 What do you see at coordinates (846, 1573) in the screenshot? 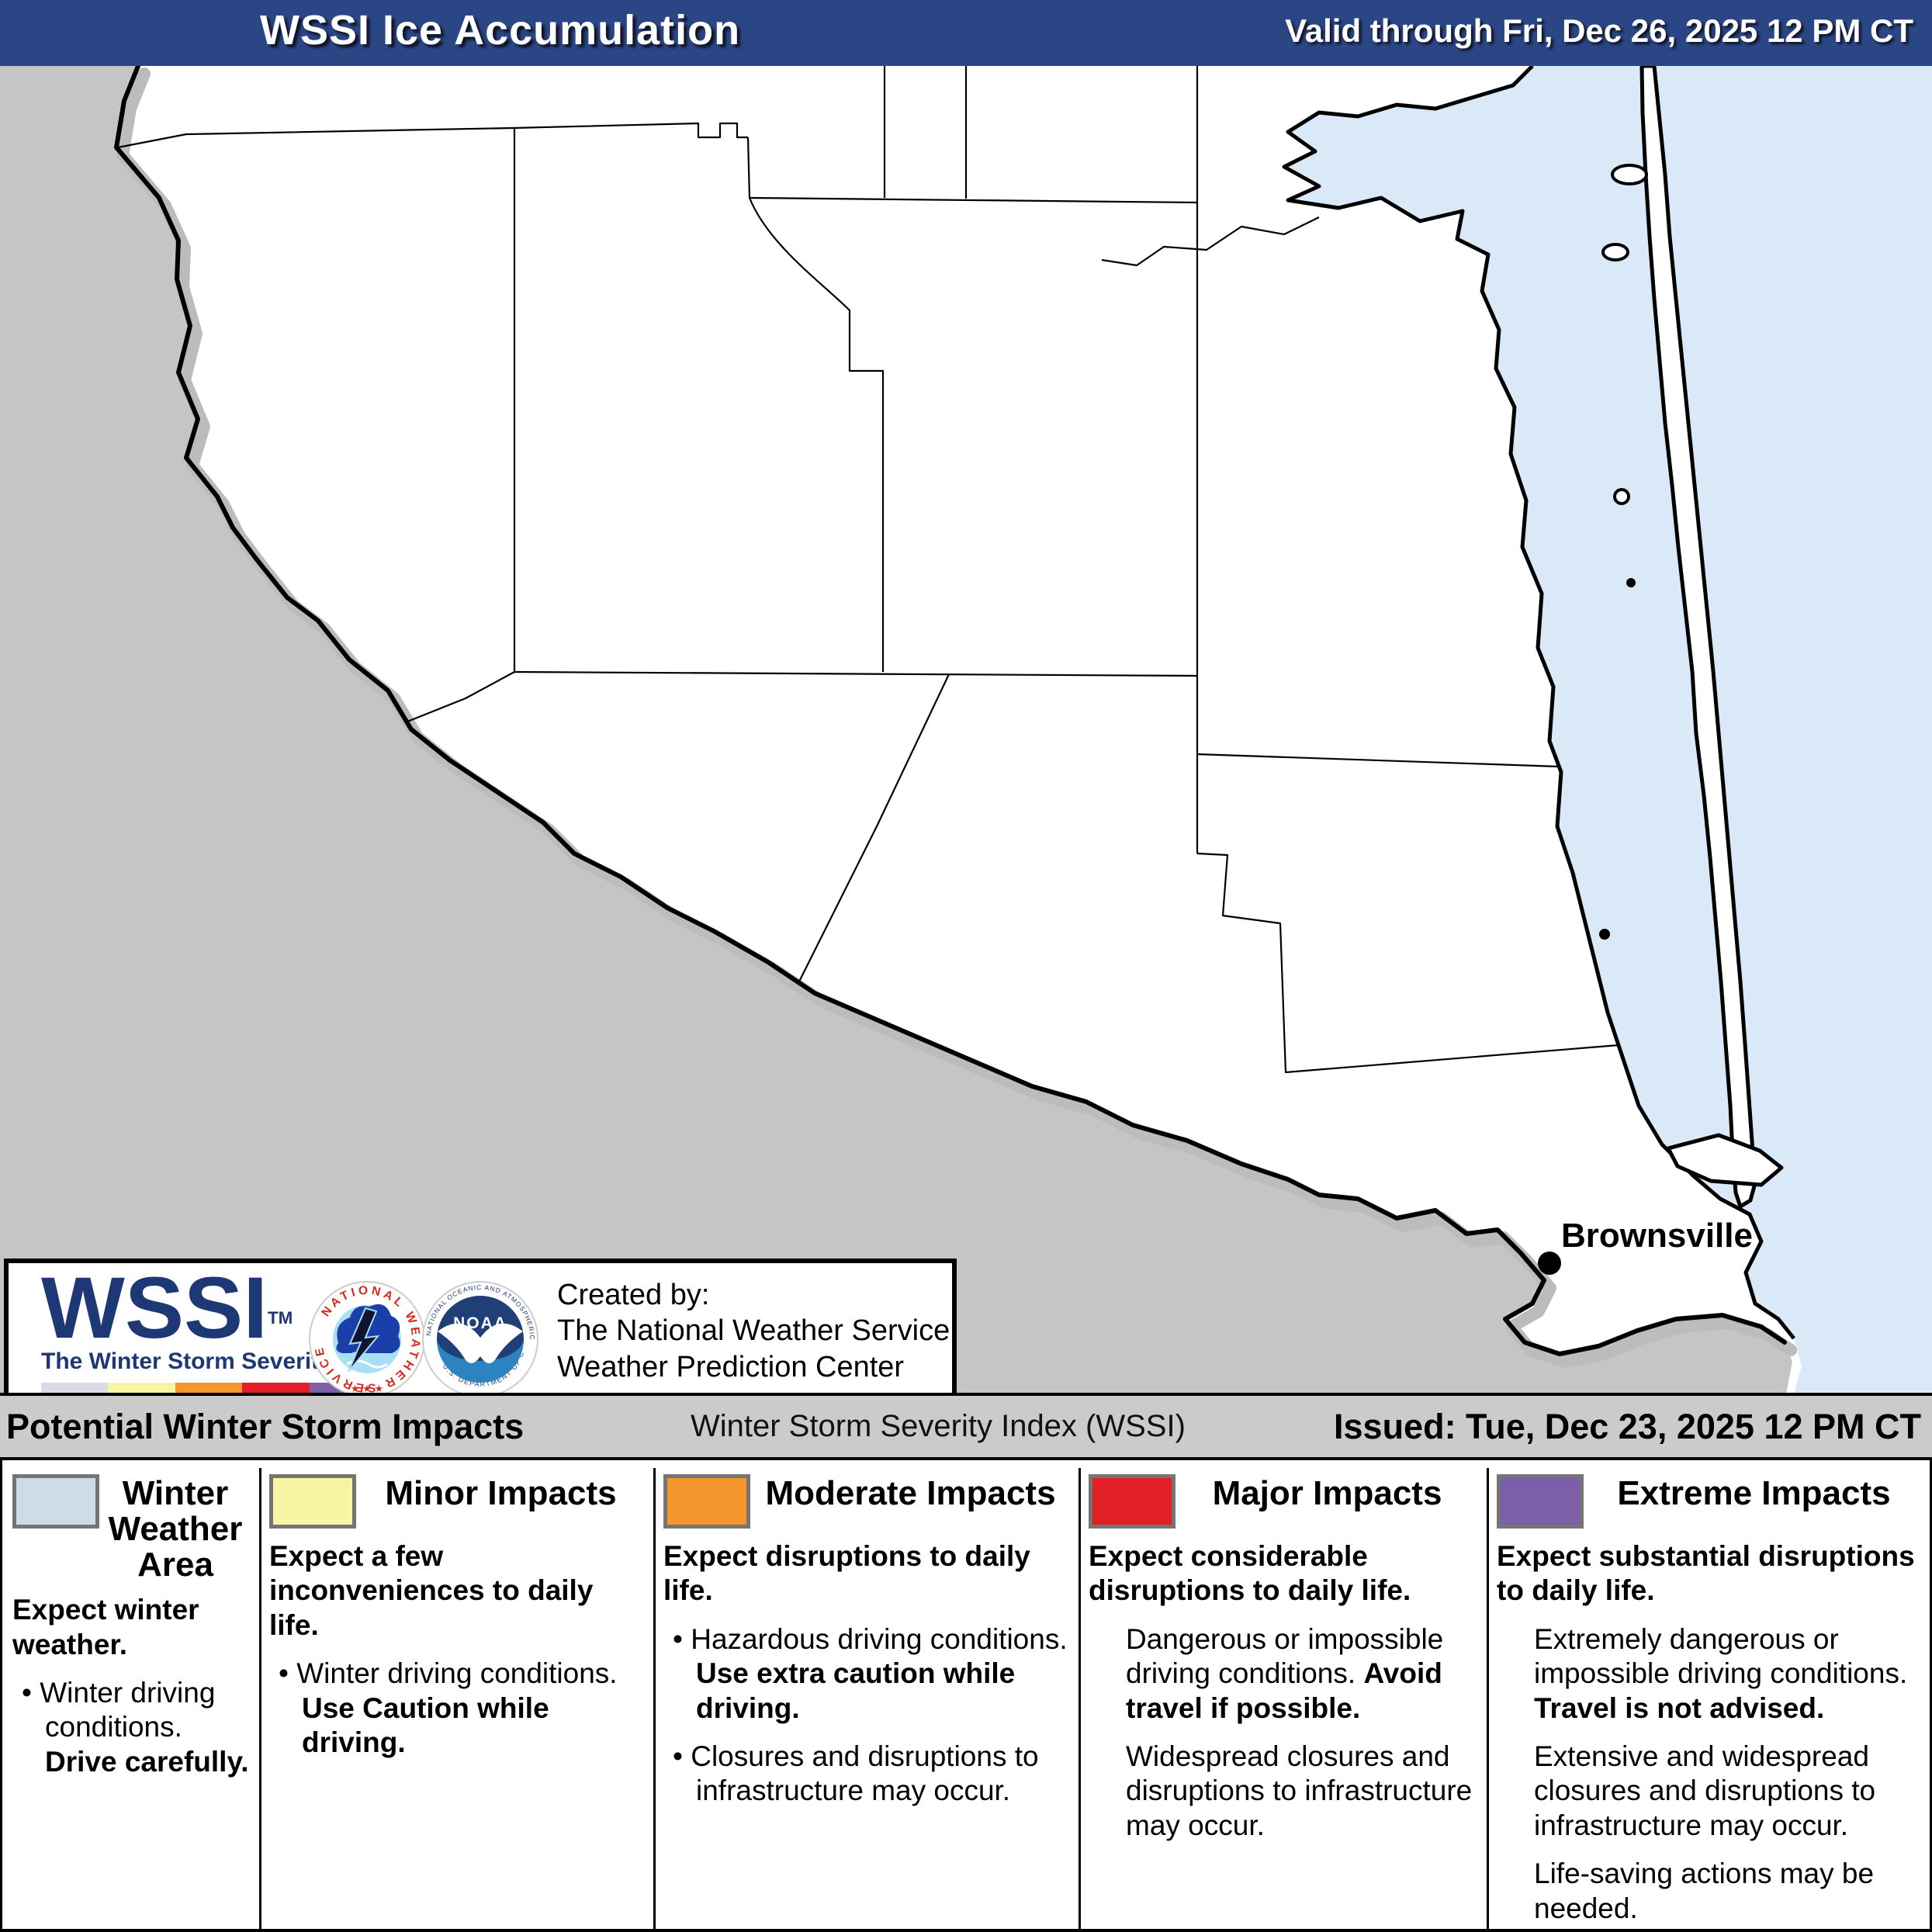
I see `legend-intro: Expect disruptions to daily life.` at bounding box center [846, 1573].